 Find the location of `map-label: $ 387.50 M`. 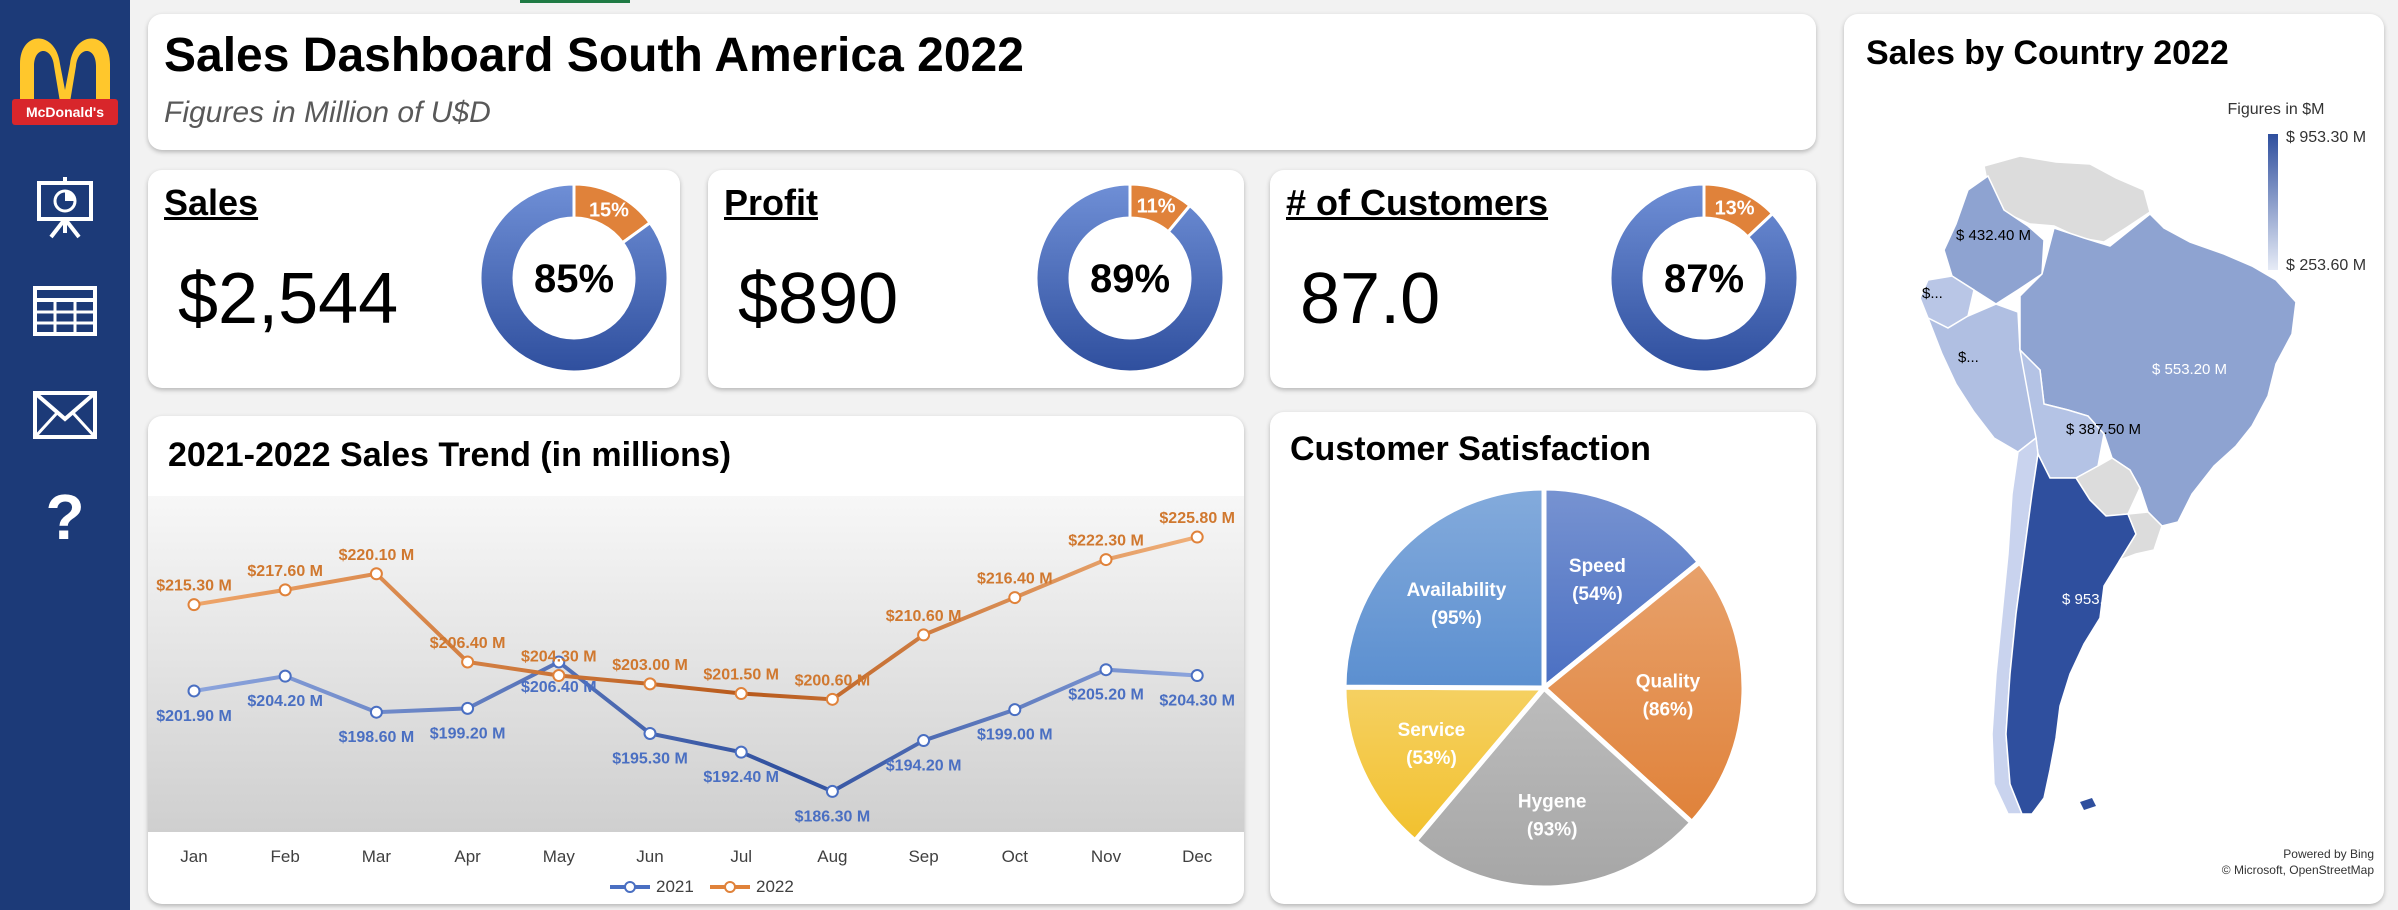

map-label: $ 387.50 M is located at coordinates (2103, 429).